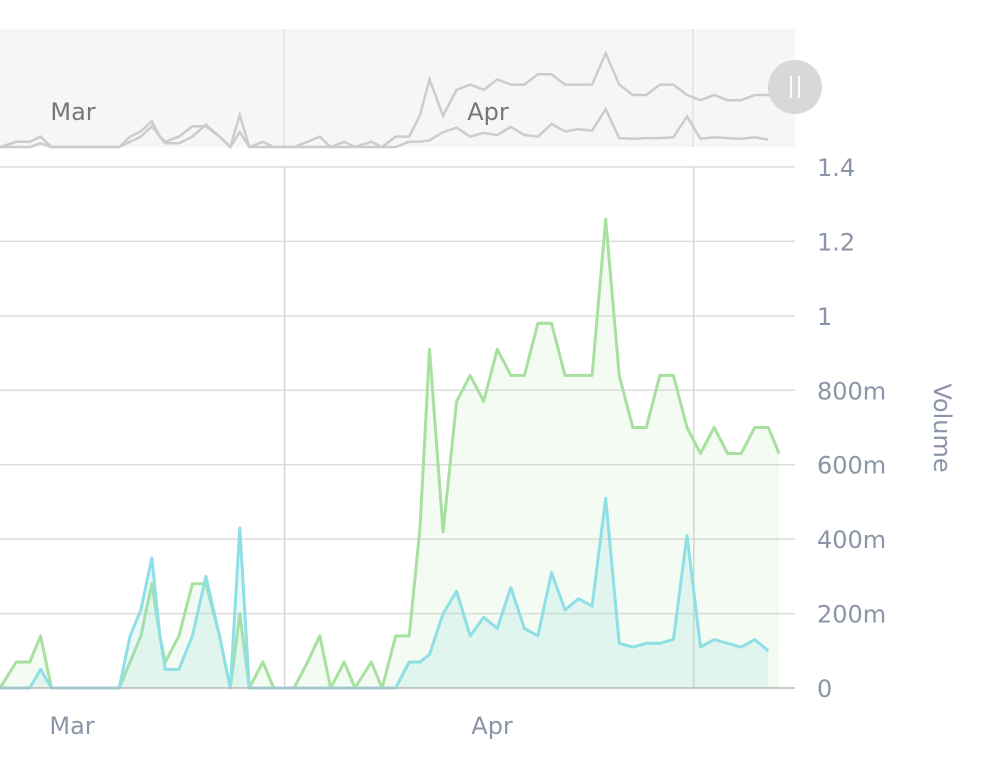 The height and width of the screenshot is (758, 996). What do you see at coordinates (851, 540) in the screenshot?
I see `y-tick-label: 400m` at bounding box center [851, 540].